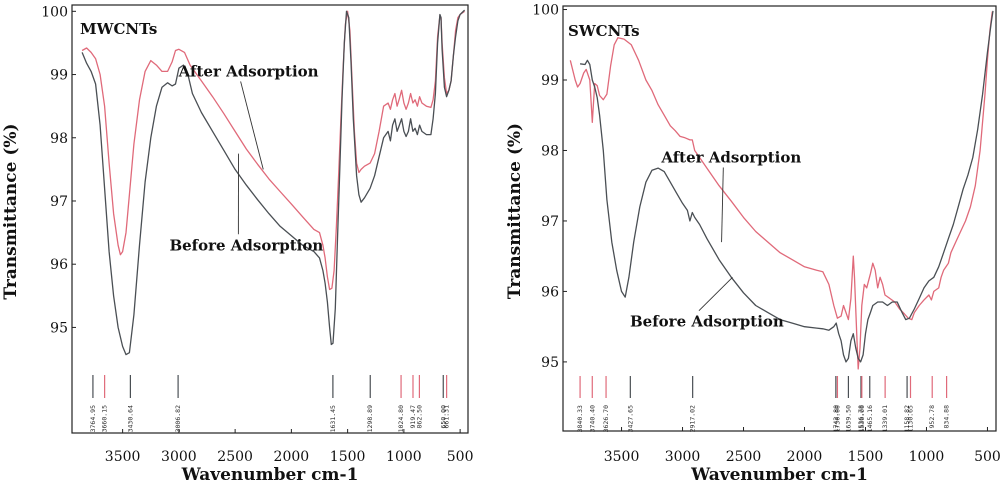 The width and height of the screenshot is (1000, 486). I want to click on peak-label: 650.00, so click(443, 417).